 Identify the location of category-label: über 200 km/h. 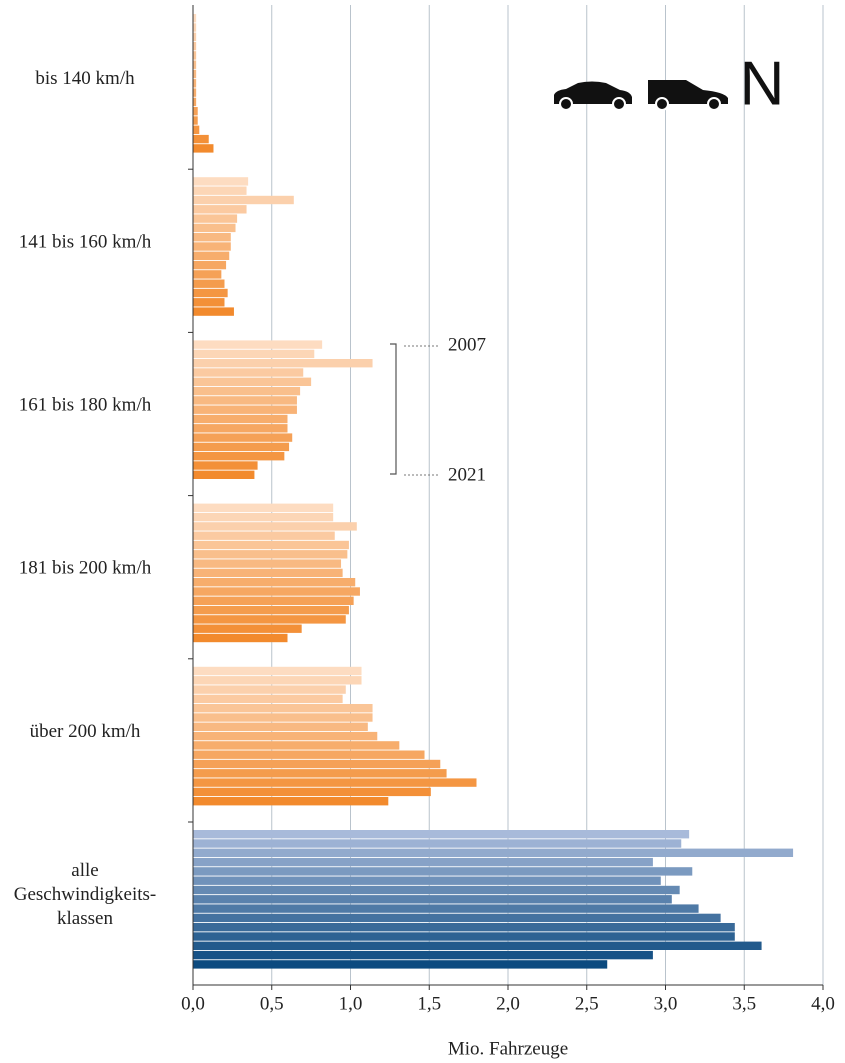
(85, 731).